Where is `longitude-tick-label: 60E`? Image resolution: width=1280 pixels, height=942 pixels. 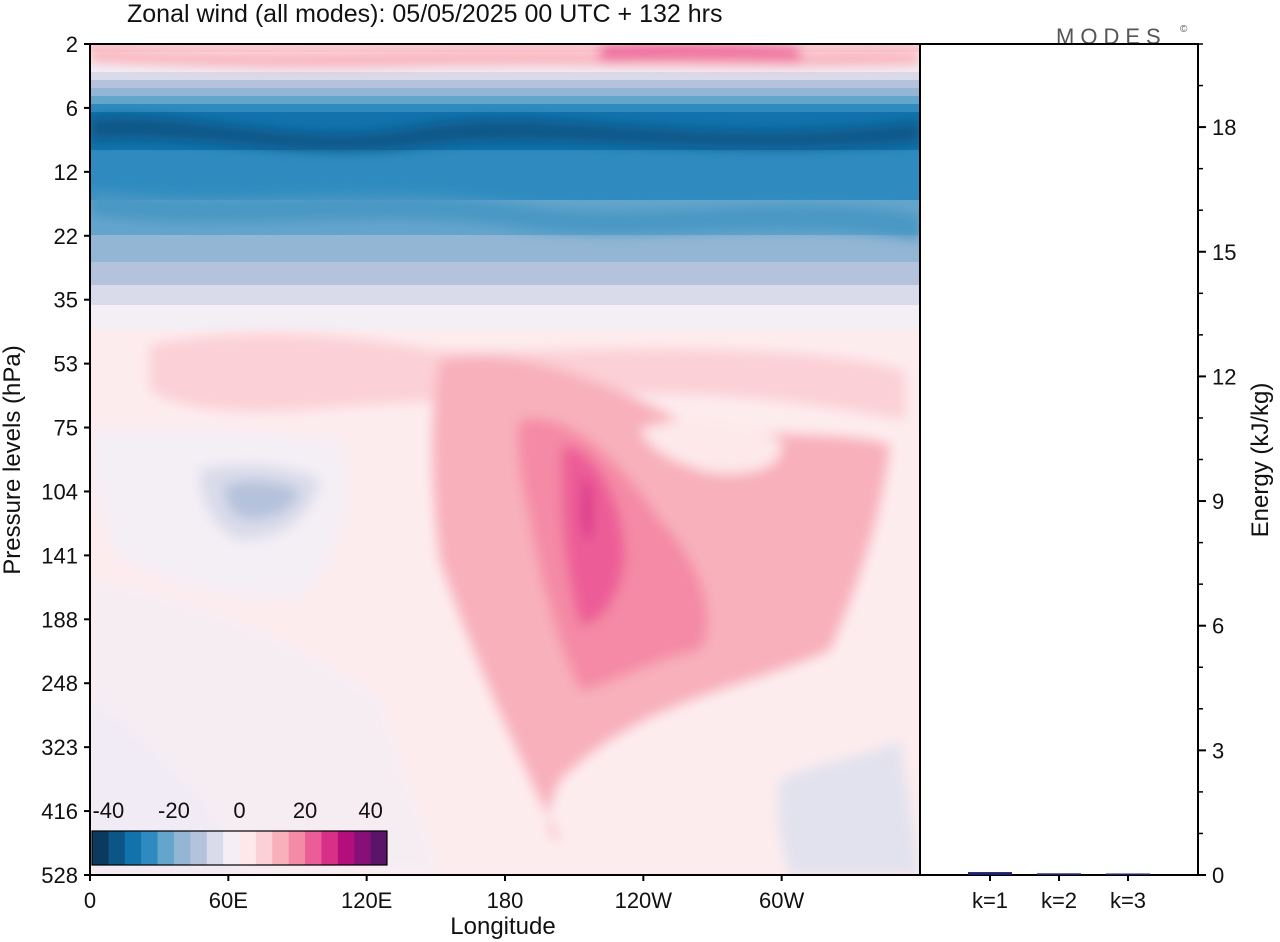
longitude-tick-label: 60E is located at coordinates (228, 900).